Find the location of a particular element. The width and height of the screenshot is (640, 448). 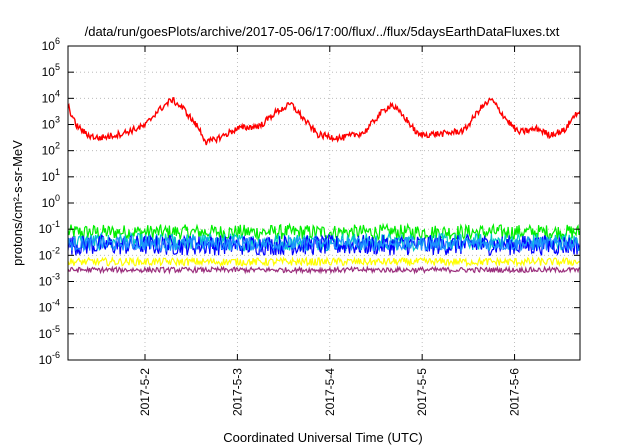

series-line-red is located at coordinates (324, 121).